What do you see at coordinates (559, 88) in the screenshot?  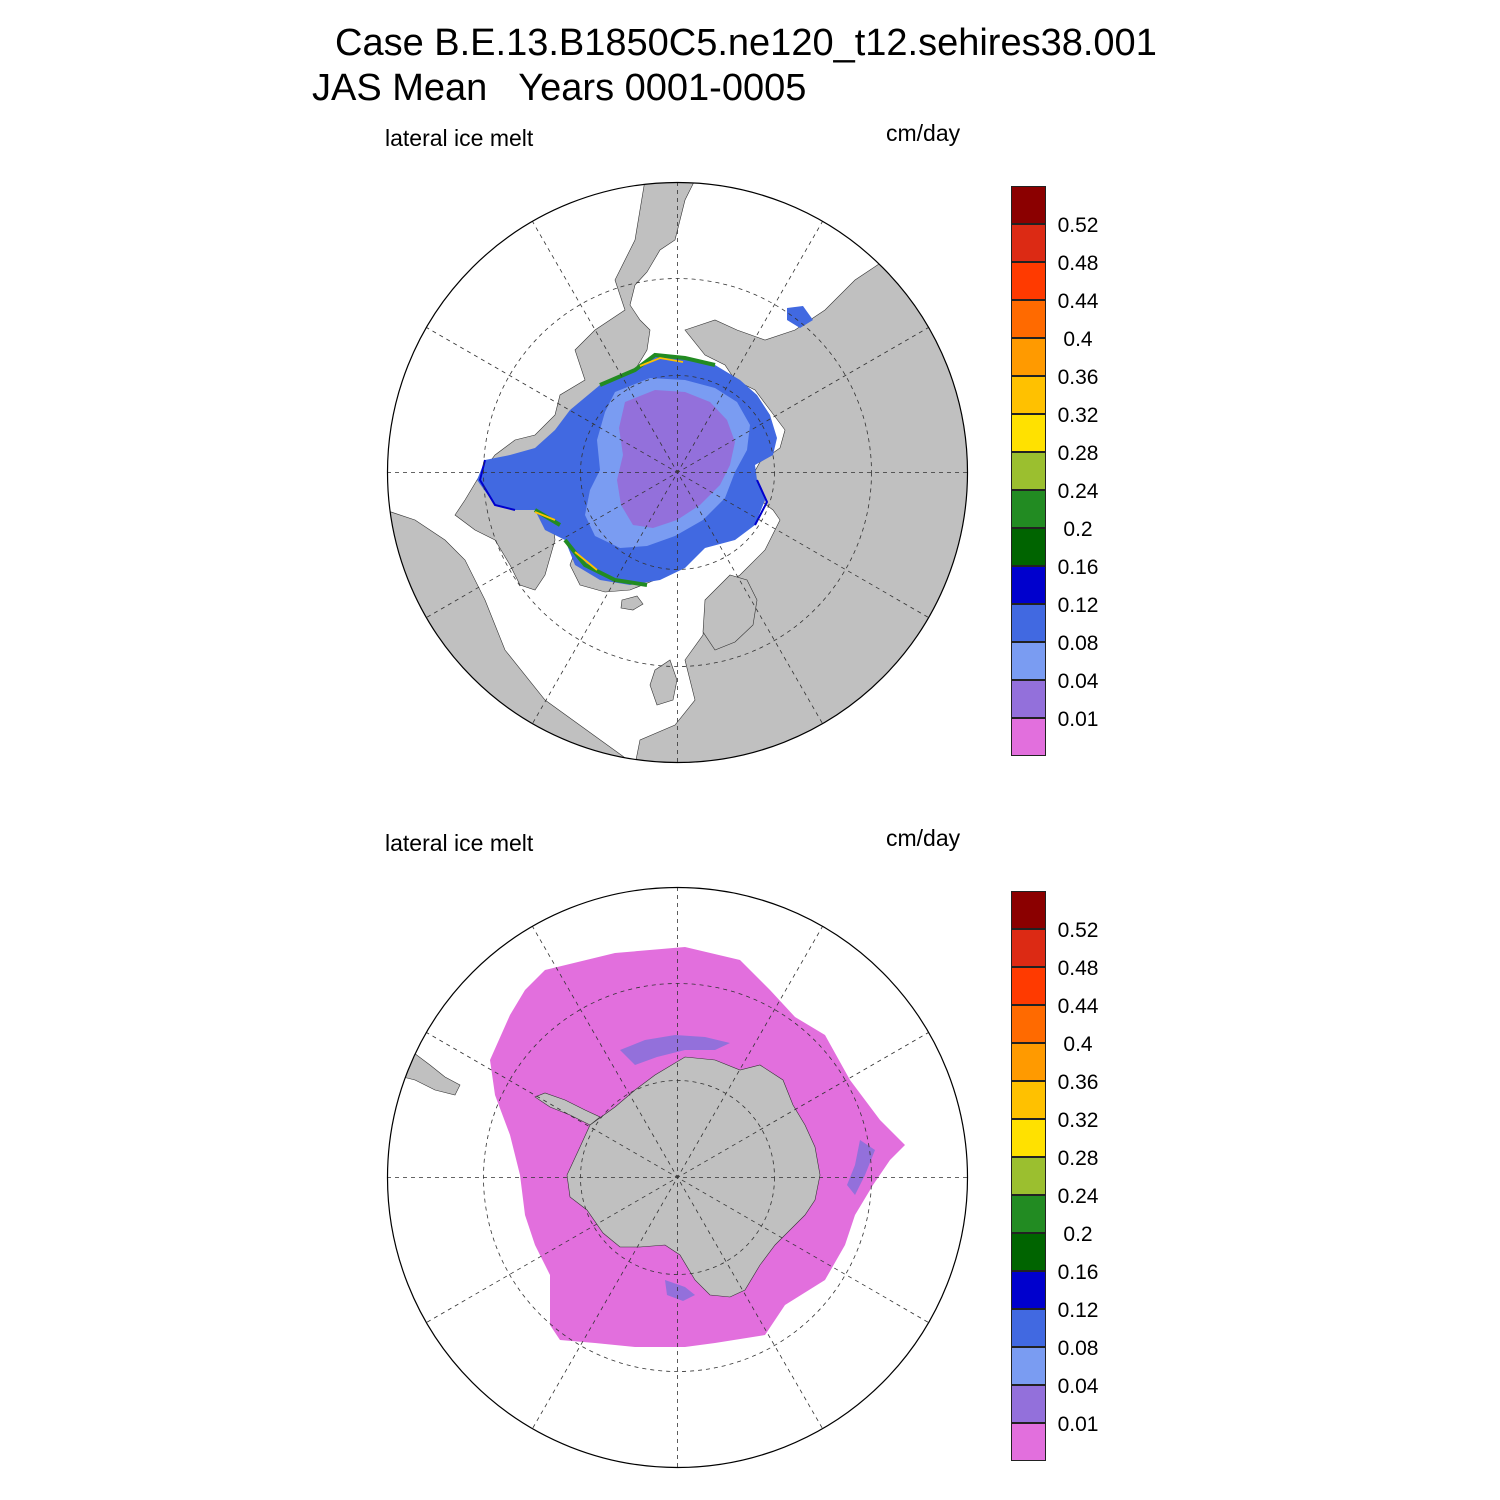 I see `figure-title-line-2: JAS Mean Years 0001-0005` at bounding box center [559, 88].